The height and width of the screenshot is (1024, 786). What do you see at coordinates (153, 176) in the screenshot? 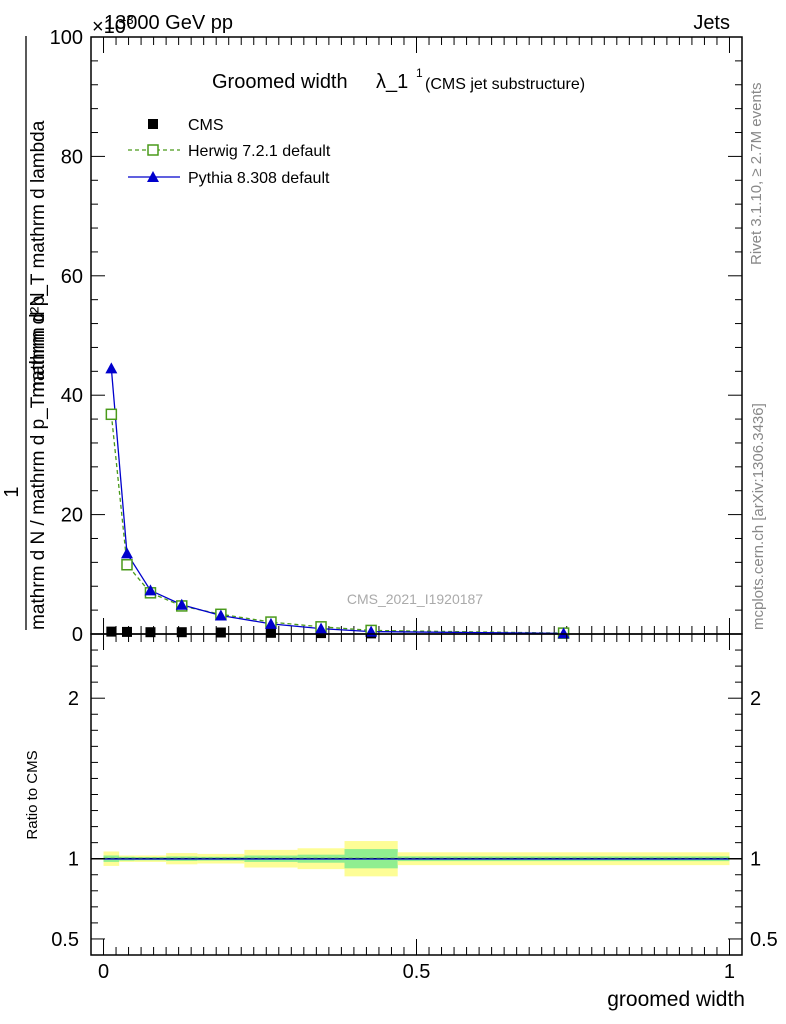
I see `legend-pythia-marker` at bounding box center [153, 176].